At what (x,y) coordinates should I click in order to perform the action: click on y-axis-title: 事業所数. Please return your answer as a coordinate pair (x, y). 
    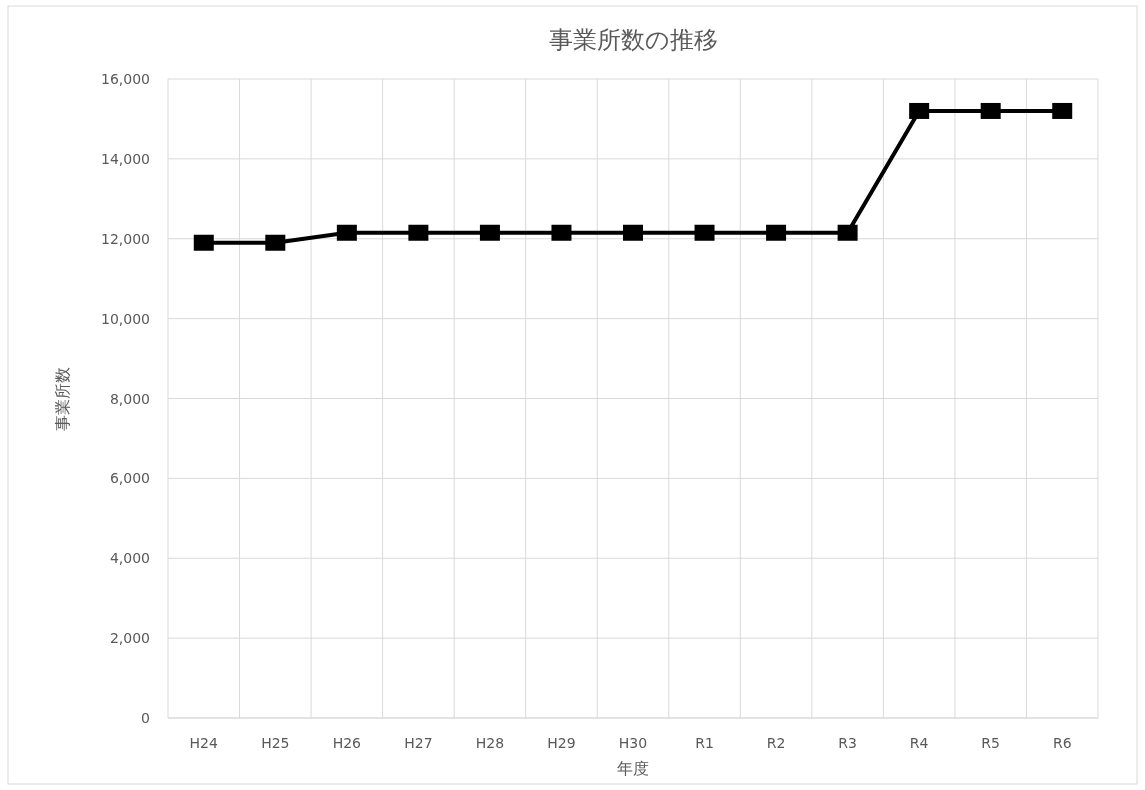
    Looking at the image, I should click on (62, 398).